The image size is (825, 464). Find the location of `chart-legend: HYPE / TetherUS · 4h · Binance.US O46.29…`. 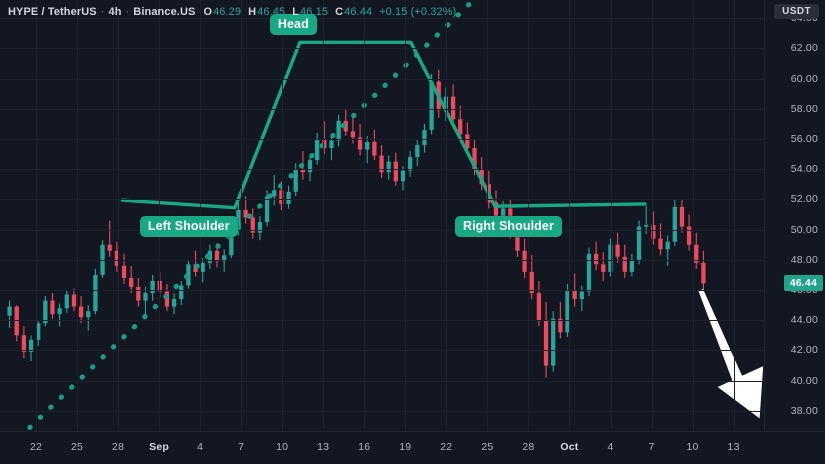

chart-legend: HYPE / TetherUS · 4h · Binance.US O46.29… is located at coordinates (232, 12).